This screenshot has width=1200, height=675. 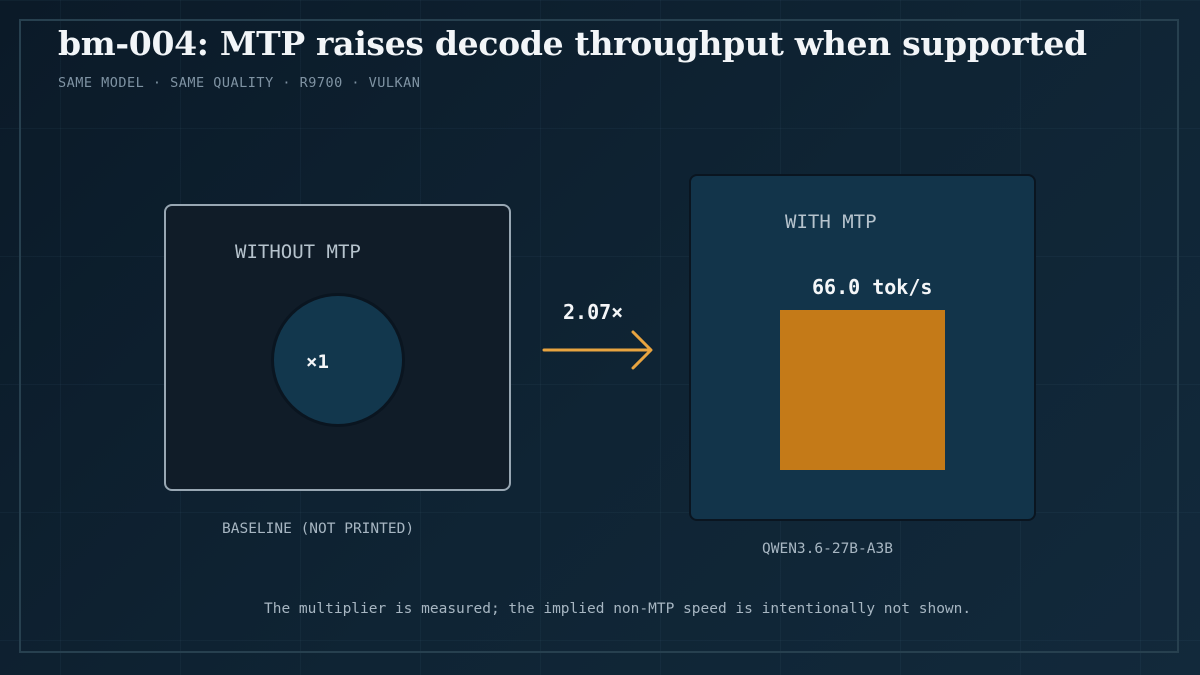 I want to click on arrow-shape, so click(x=597, y=350).